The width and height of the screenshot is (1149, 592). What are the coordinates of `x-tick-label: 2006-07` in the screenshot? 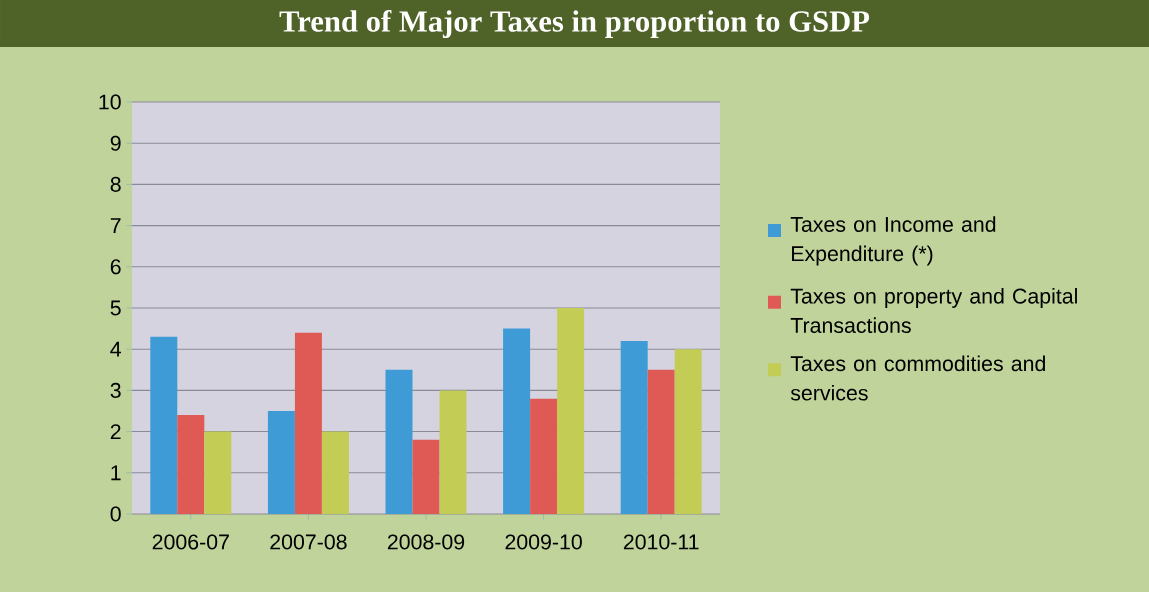 It's located at (190, 542).